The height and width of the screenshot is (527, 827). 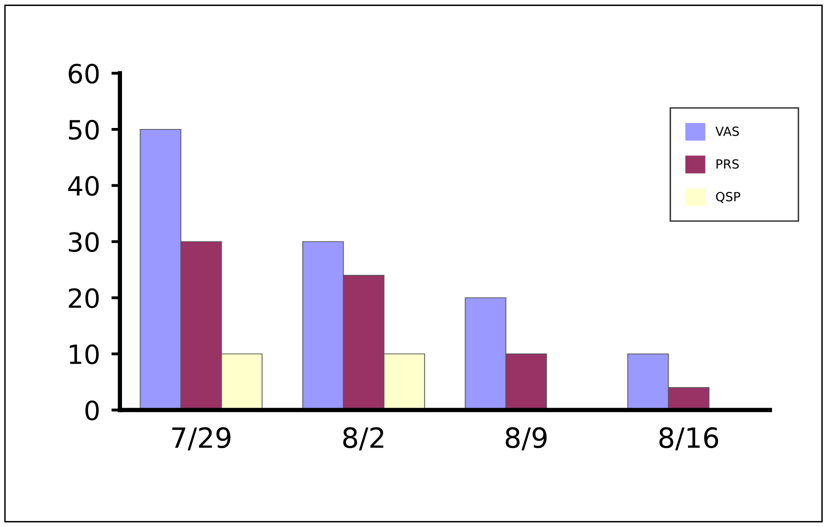 What do you see at coordinates (728, 197) in the screenshot?
I see `legend-label: QSP` at bounding box center [728, 197].